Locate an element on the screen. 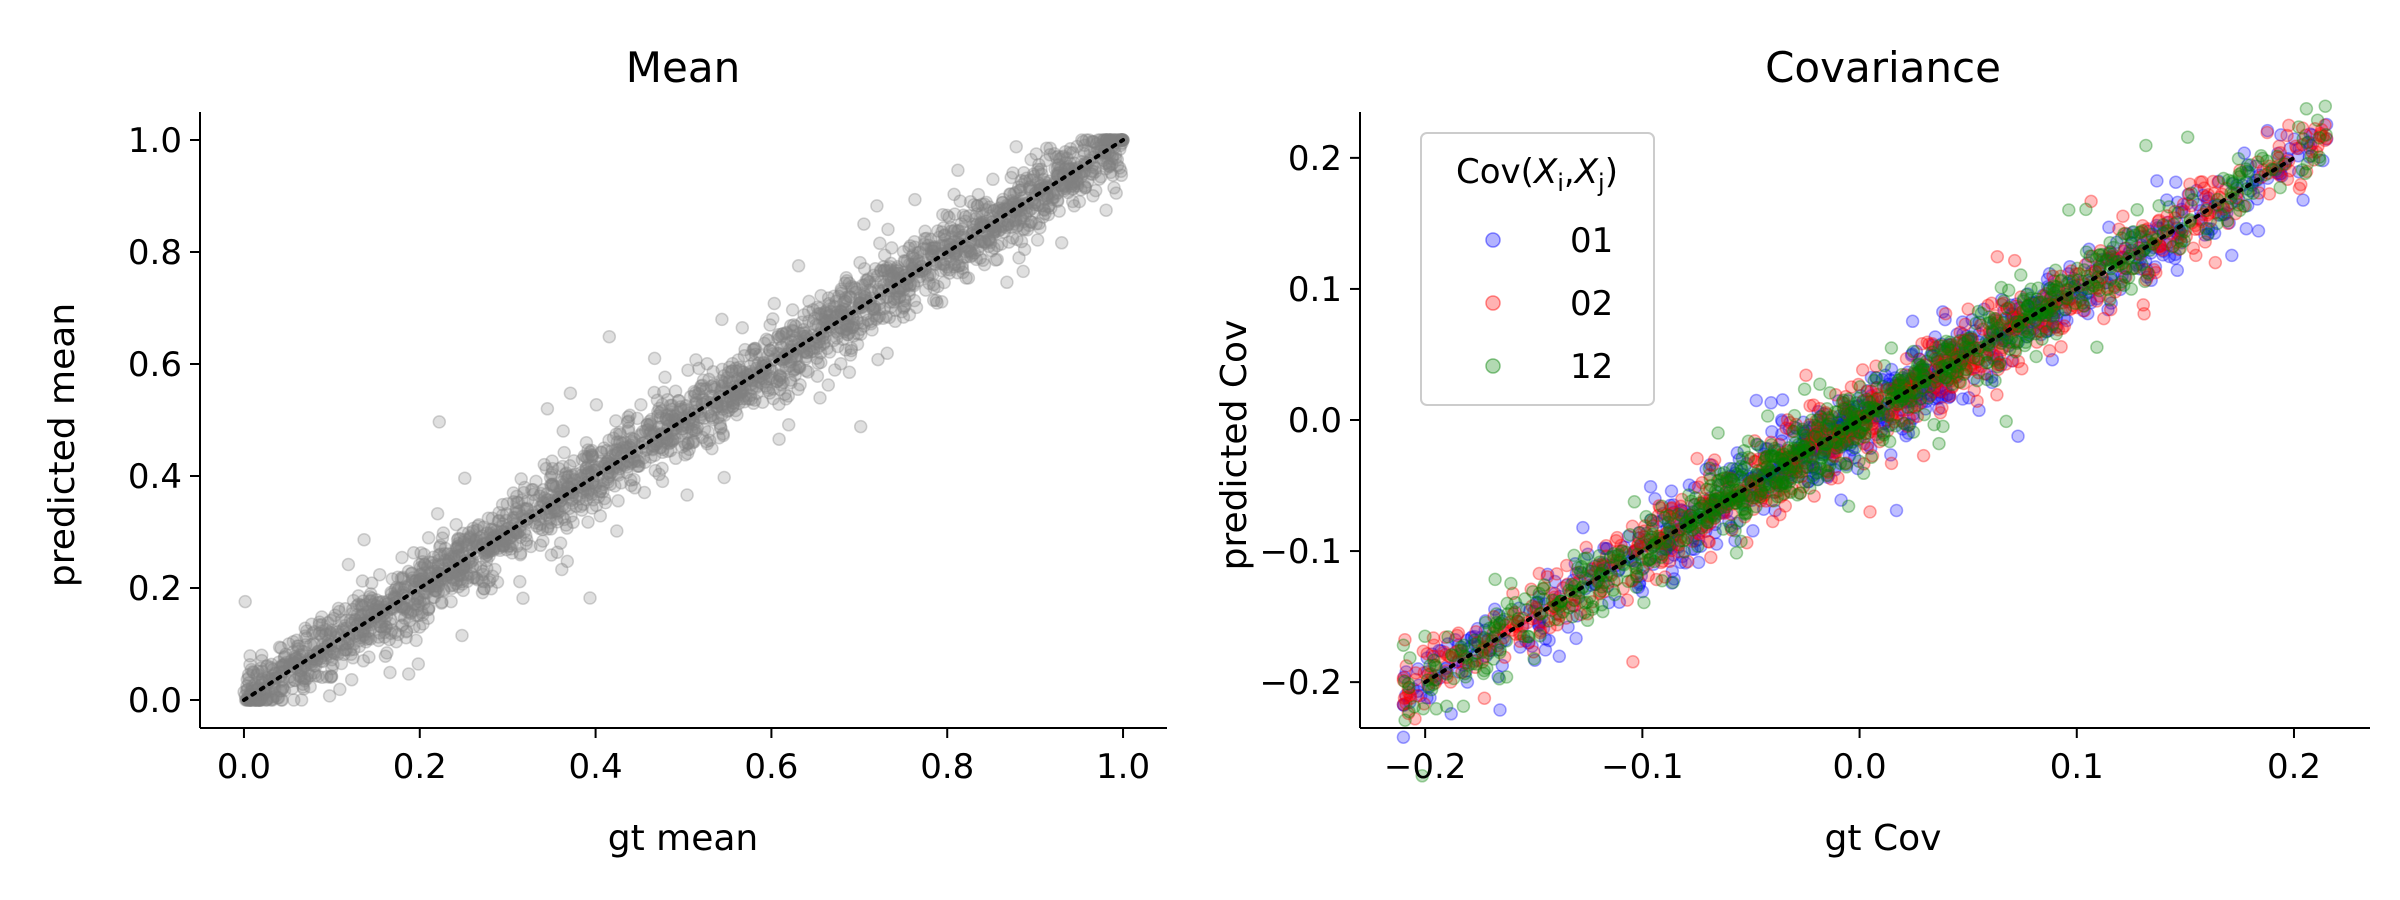 This screenshot has height=900, width=2400. x-tick-label: 0.6 is located at coordinates (771, 767).